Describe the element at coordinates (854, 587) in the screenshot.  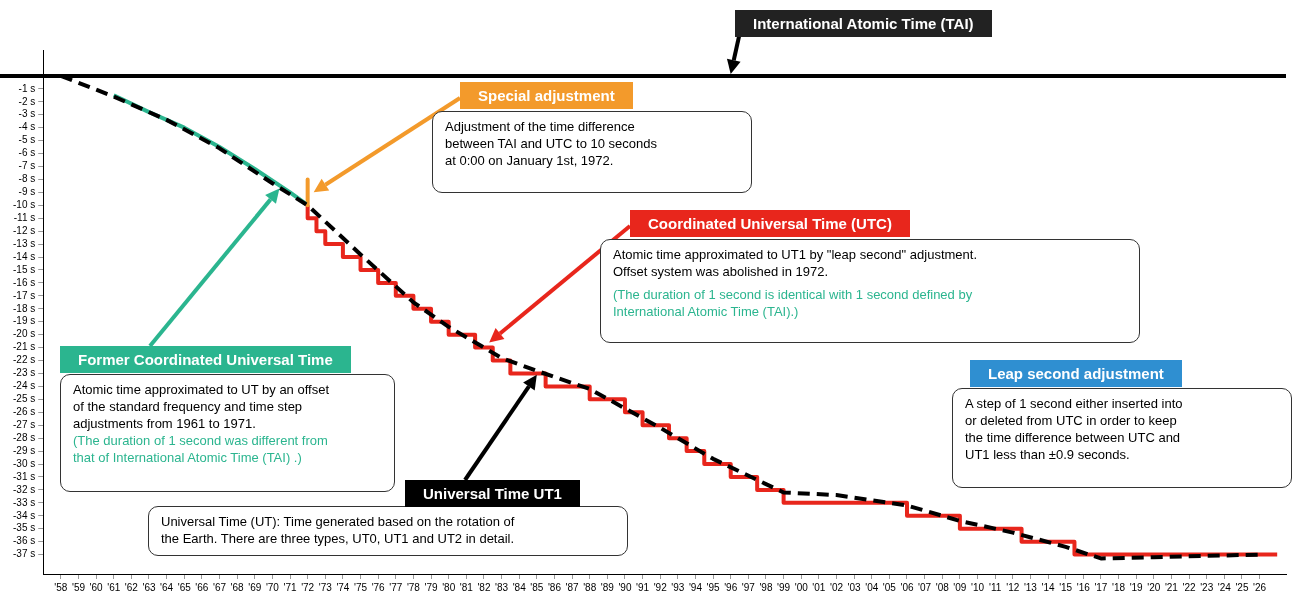
I see `x-tick-label: '03` at that location.